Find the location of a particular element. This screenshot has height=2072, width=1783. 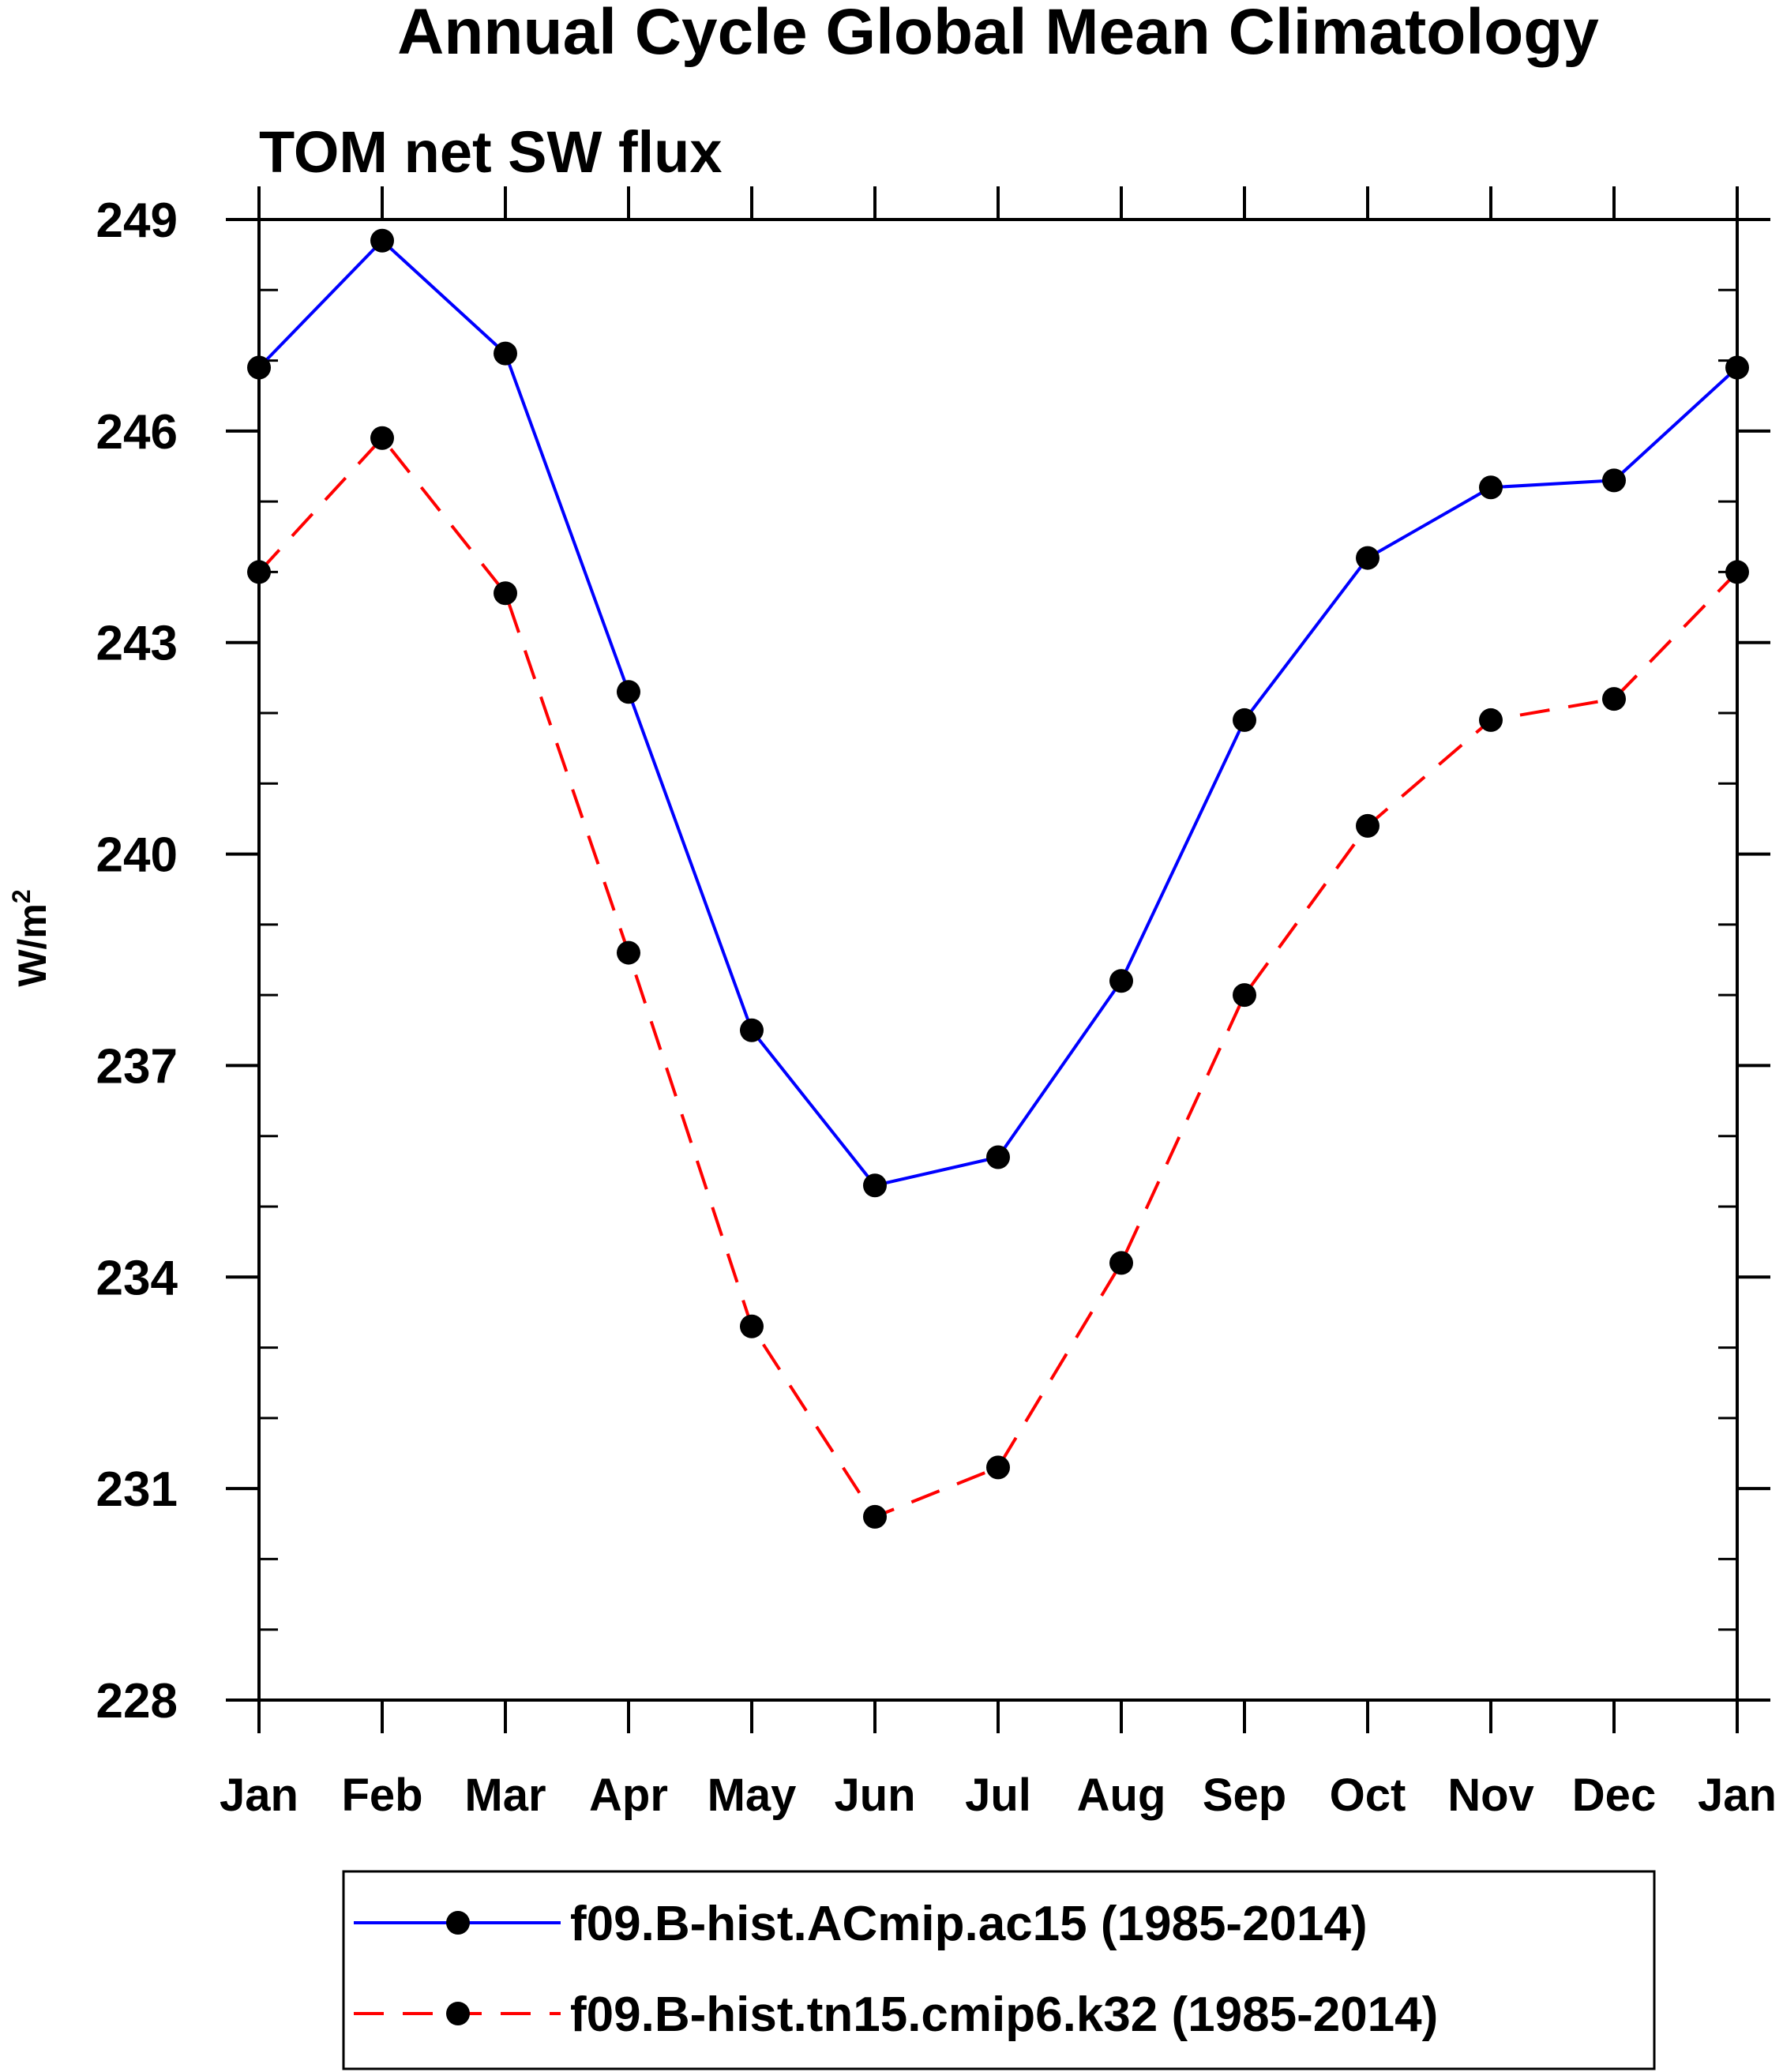

y-tick-label: 228 is located at coordinates (137, 1701).